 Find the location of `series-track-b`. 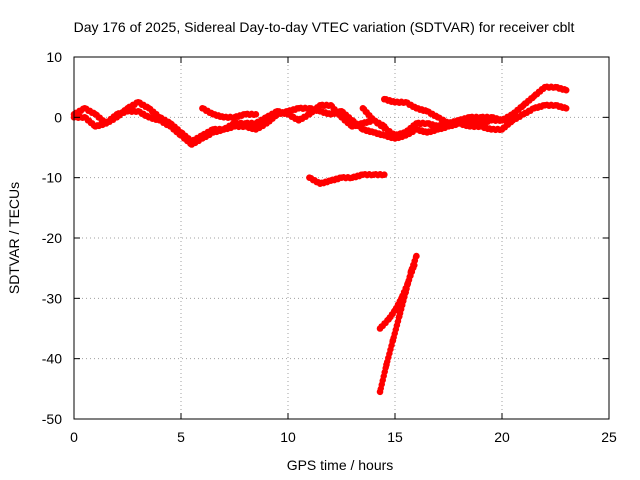

series-track-b is located at coordinates (229, 124).